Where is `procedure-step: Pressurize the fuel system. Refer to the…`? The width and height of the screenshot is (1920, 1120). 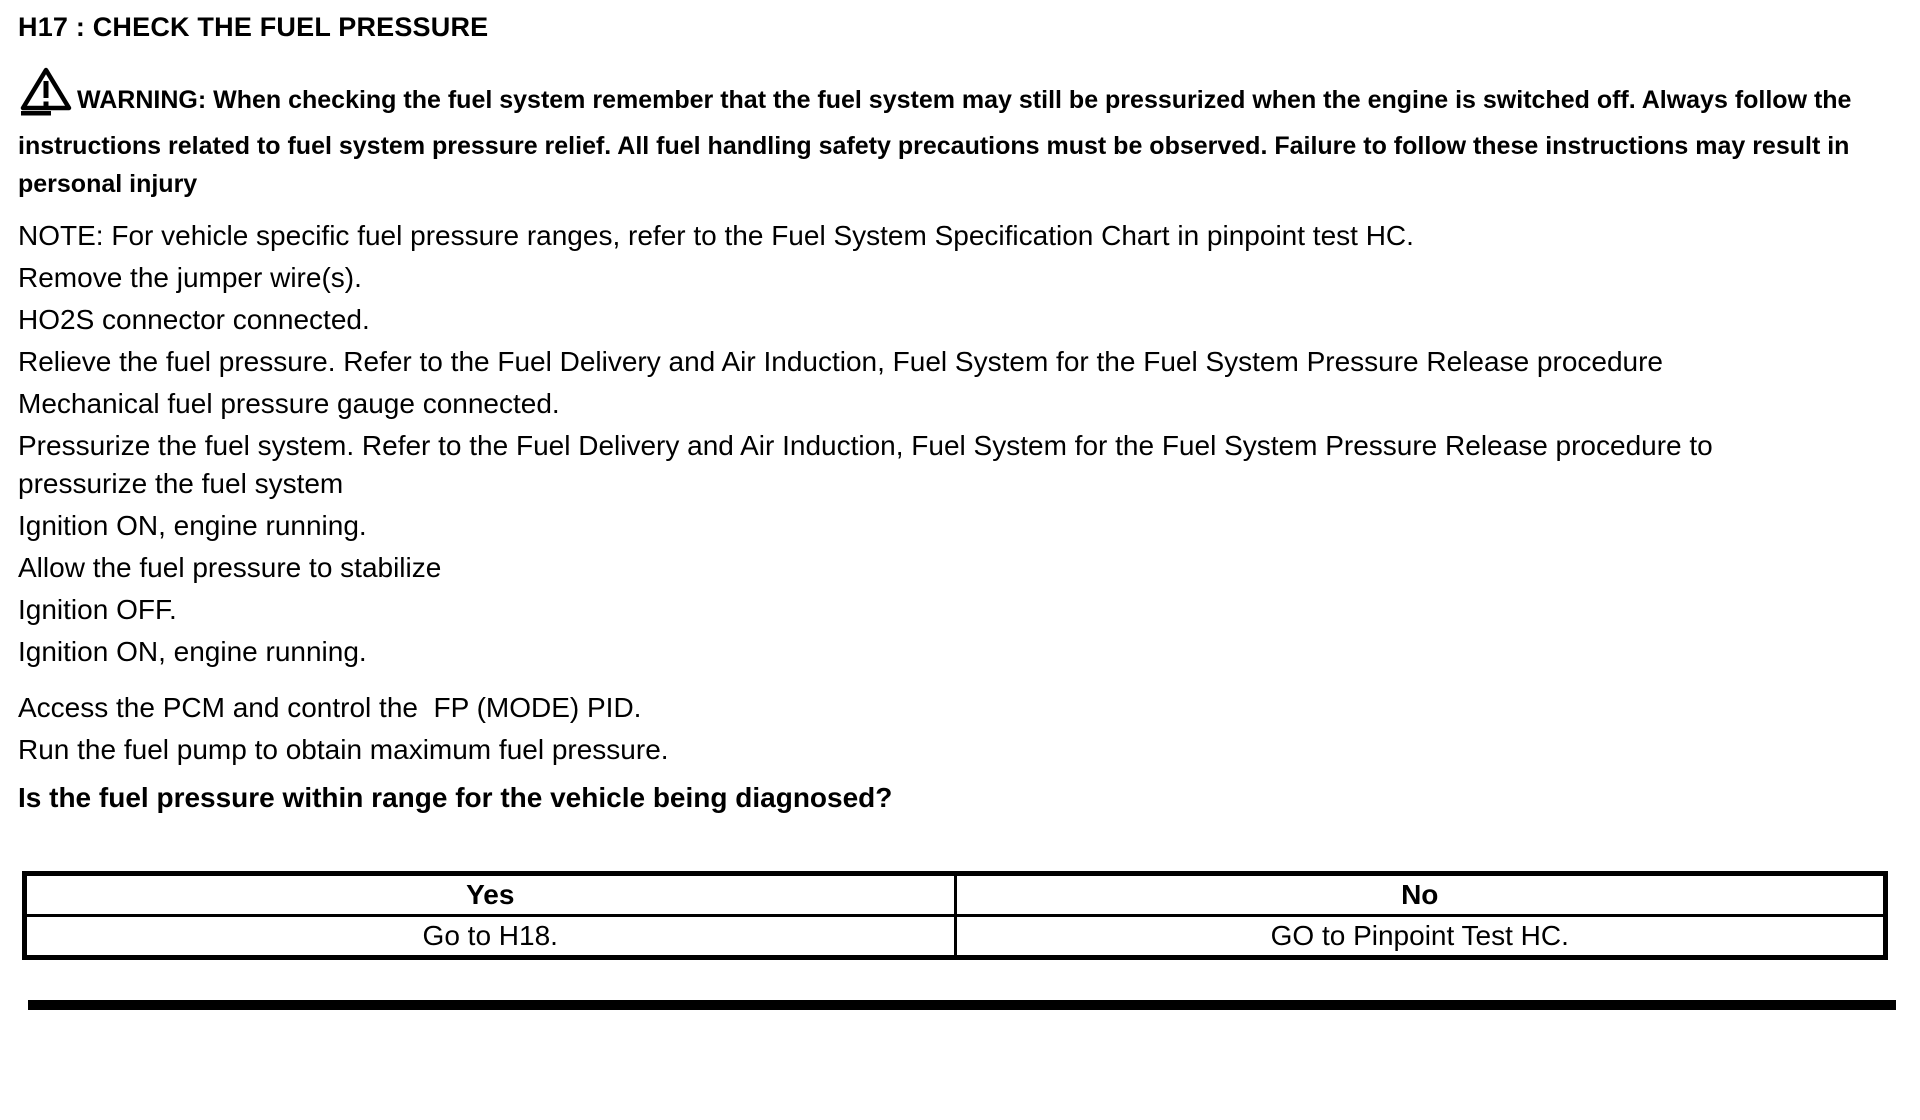 procedure-step: Pressurize the fuel system. Refer to the… is located at coordinates (869, 464).